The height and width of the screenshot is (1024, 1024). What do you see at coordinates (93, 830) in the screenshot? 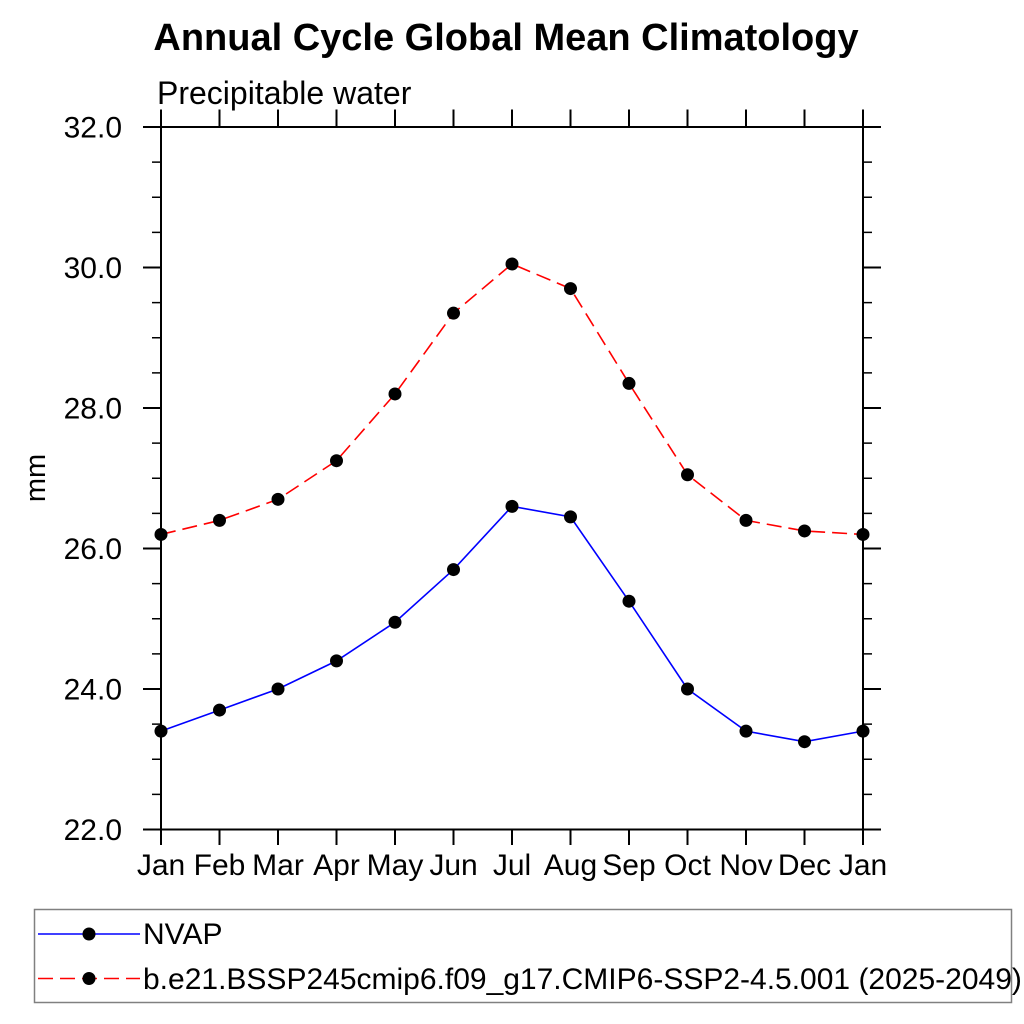
I see `y-tick-label: 22.0` at bounding box center [93, 830].